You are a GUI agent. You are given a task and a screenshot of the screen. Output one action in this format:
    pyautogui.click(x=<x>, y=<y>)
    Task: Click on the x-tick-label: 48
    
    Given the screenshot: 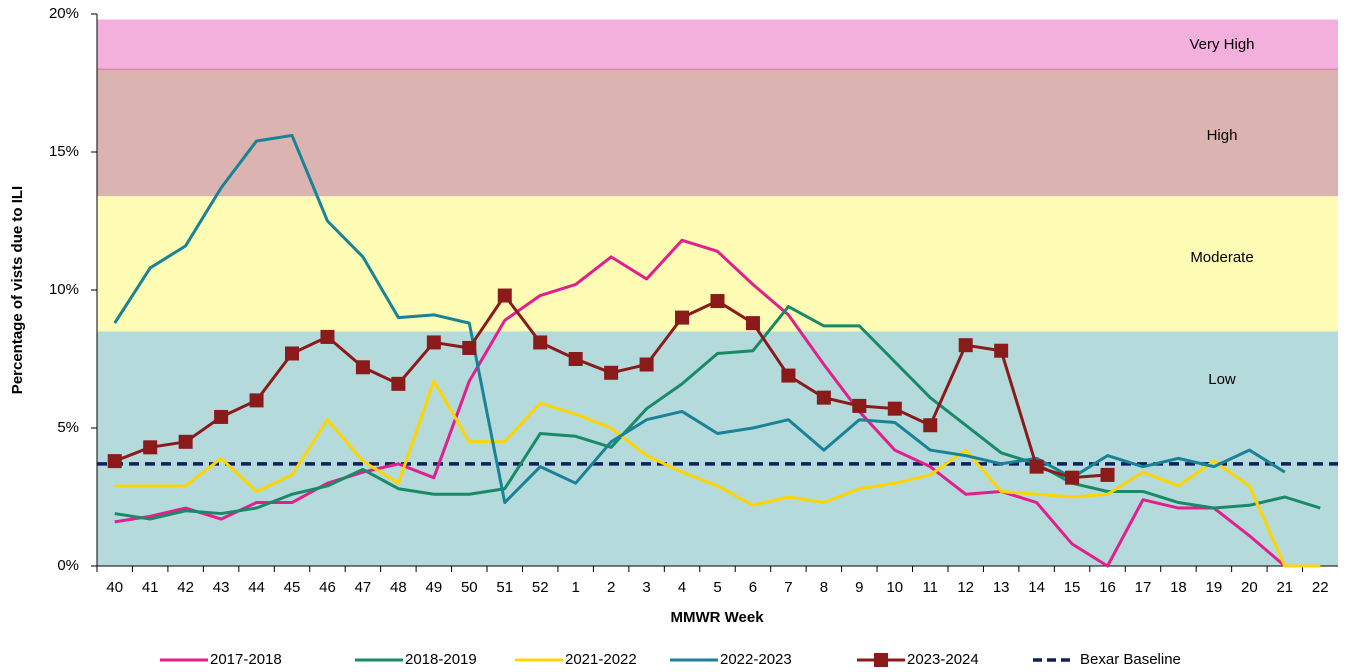 What is the action you would take?
    pyautogui.click(x=398, y=587)
    